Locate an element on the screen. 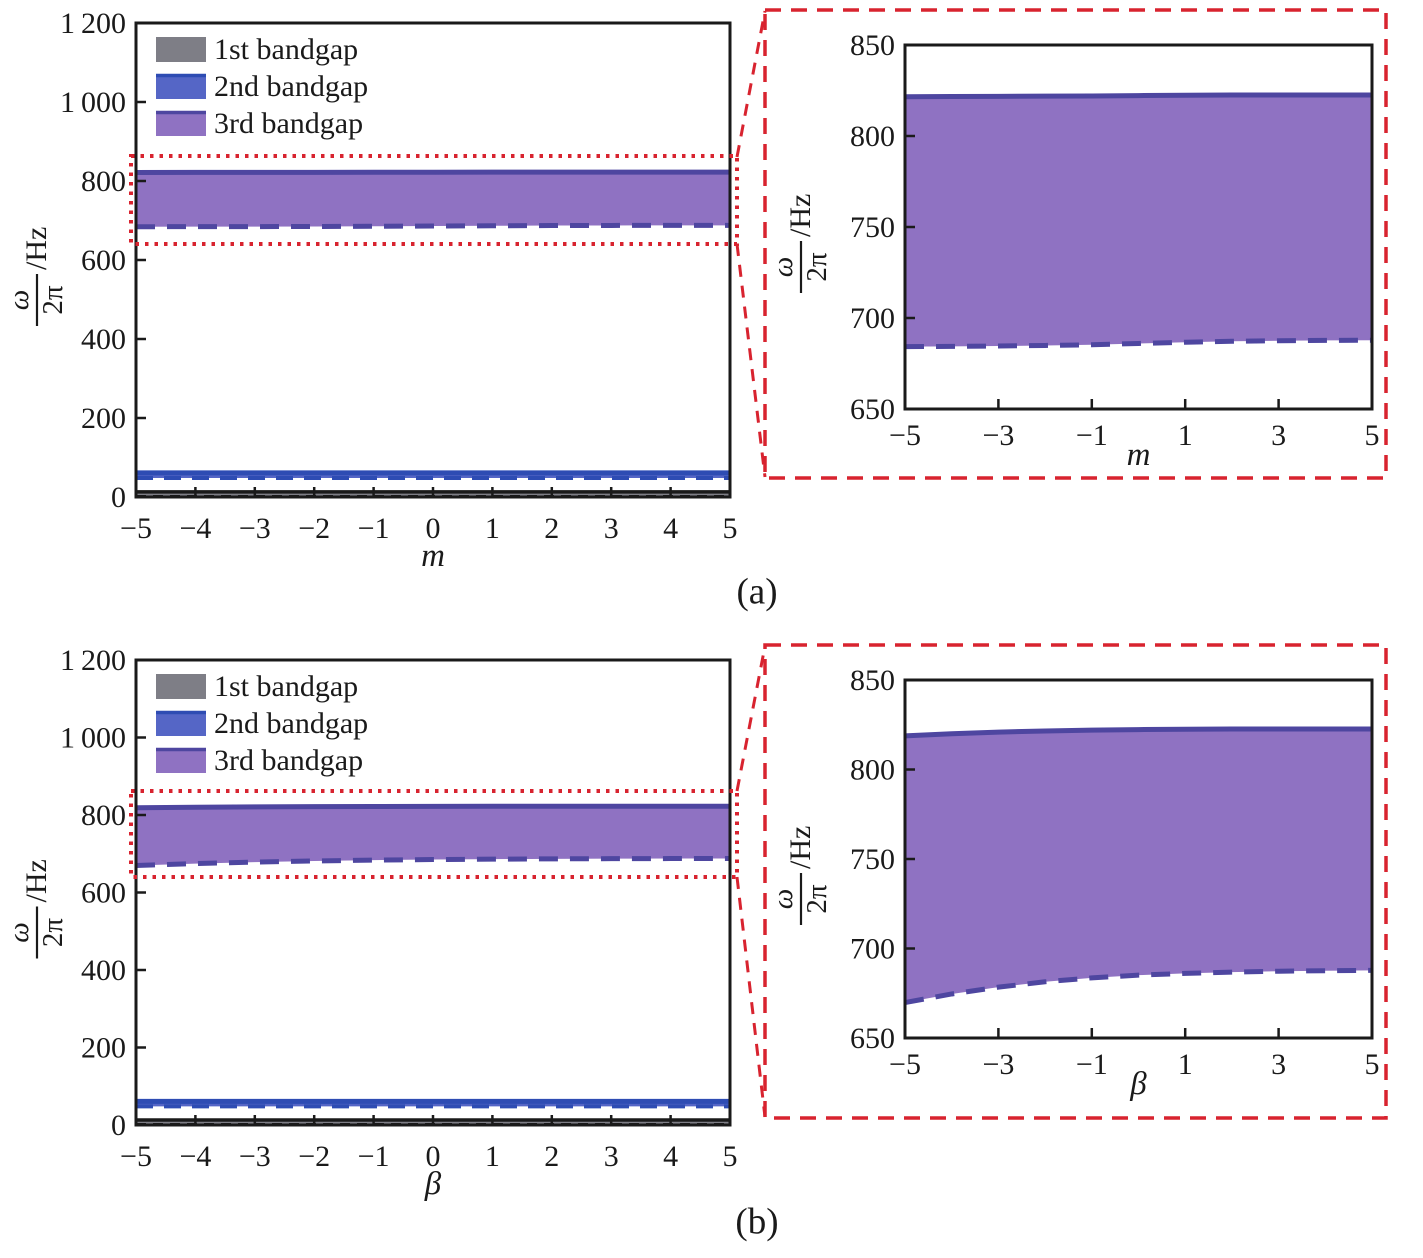 This screenshot has width=1423, height=1258. panel-b-inset-x-tick-label: 3 is located at coordinates (1278, 1064).